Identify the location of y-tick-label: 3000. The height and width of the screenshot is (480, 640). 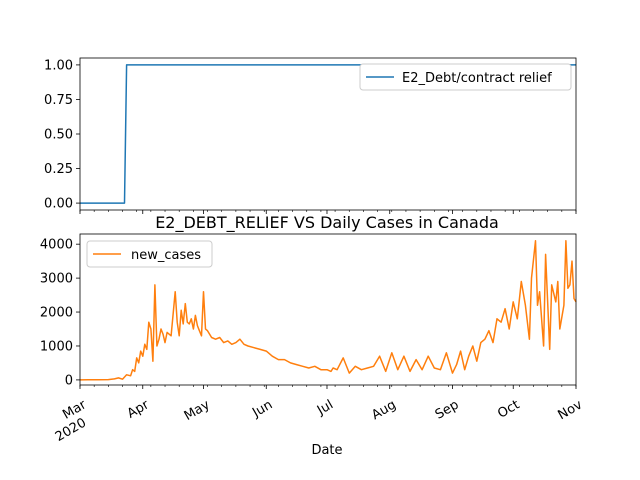
(56, 279).